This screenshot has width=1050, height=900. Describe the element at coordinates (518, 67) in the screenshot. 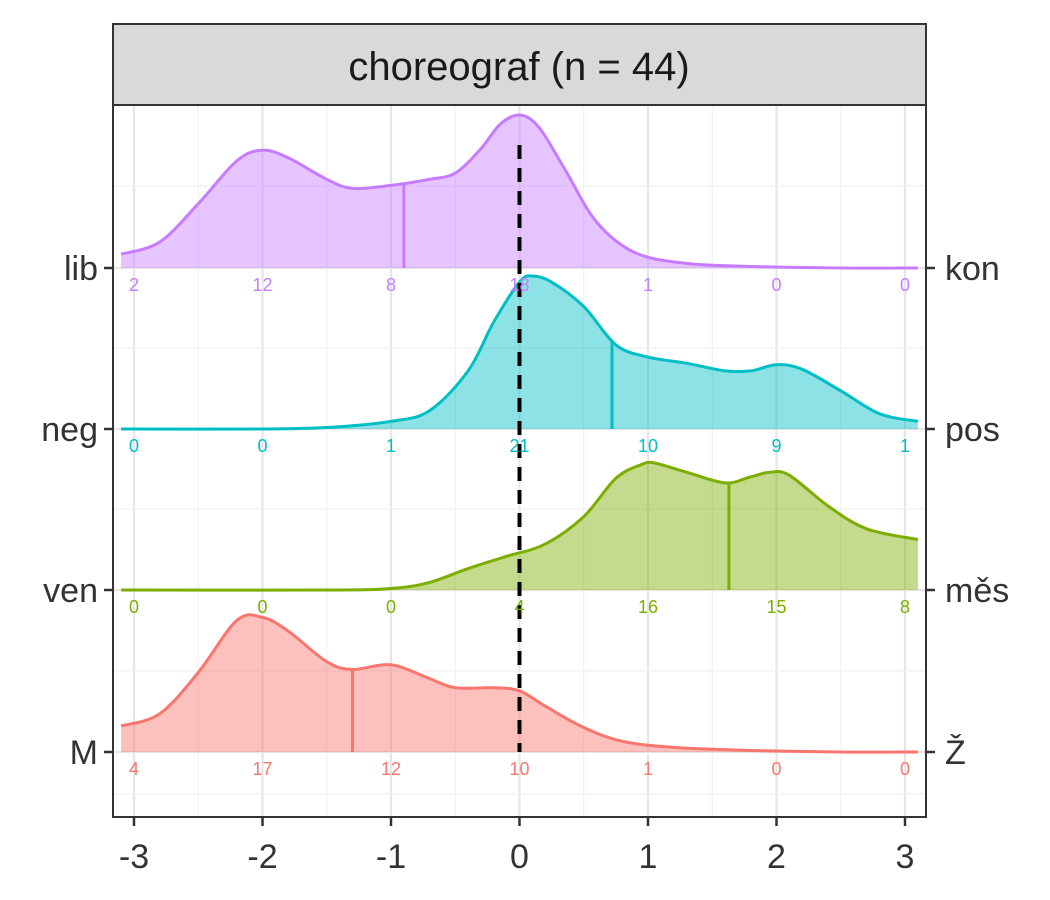

I see `facet-strip-title: choreograf (n = 44)` at that location.